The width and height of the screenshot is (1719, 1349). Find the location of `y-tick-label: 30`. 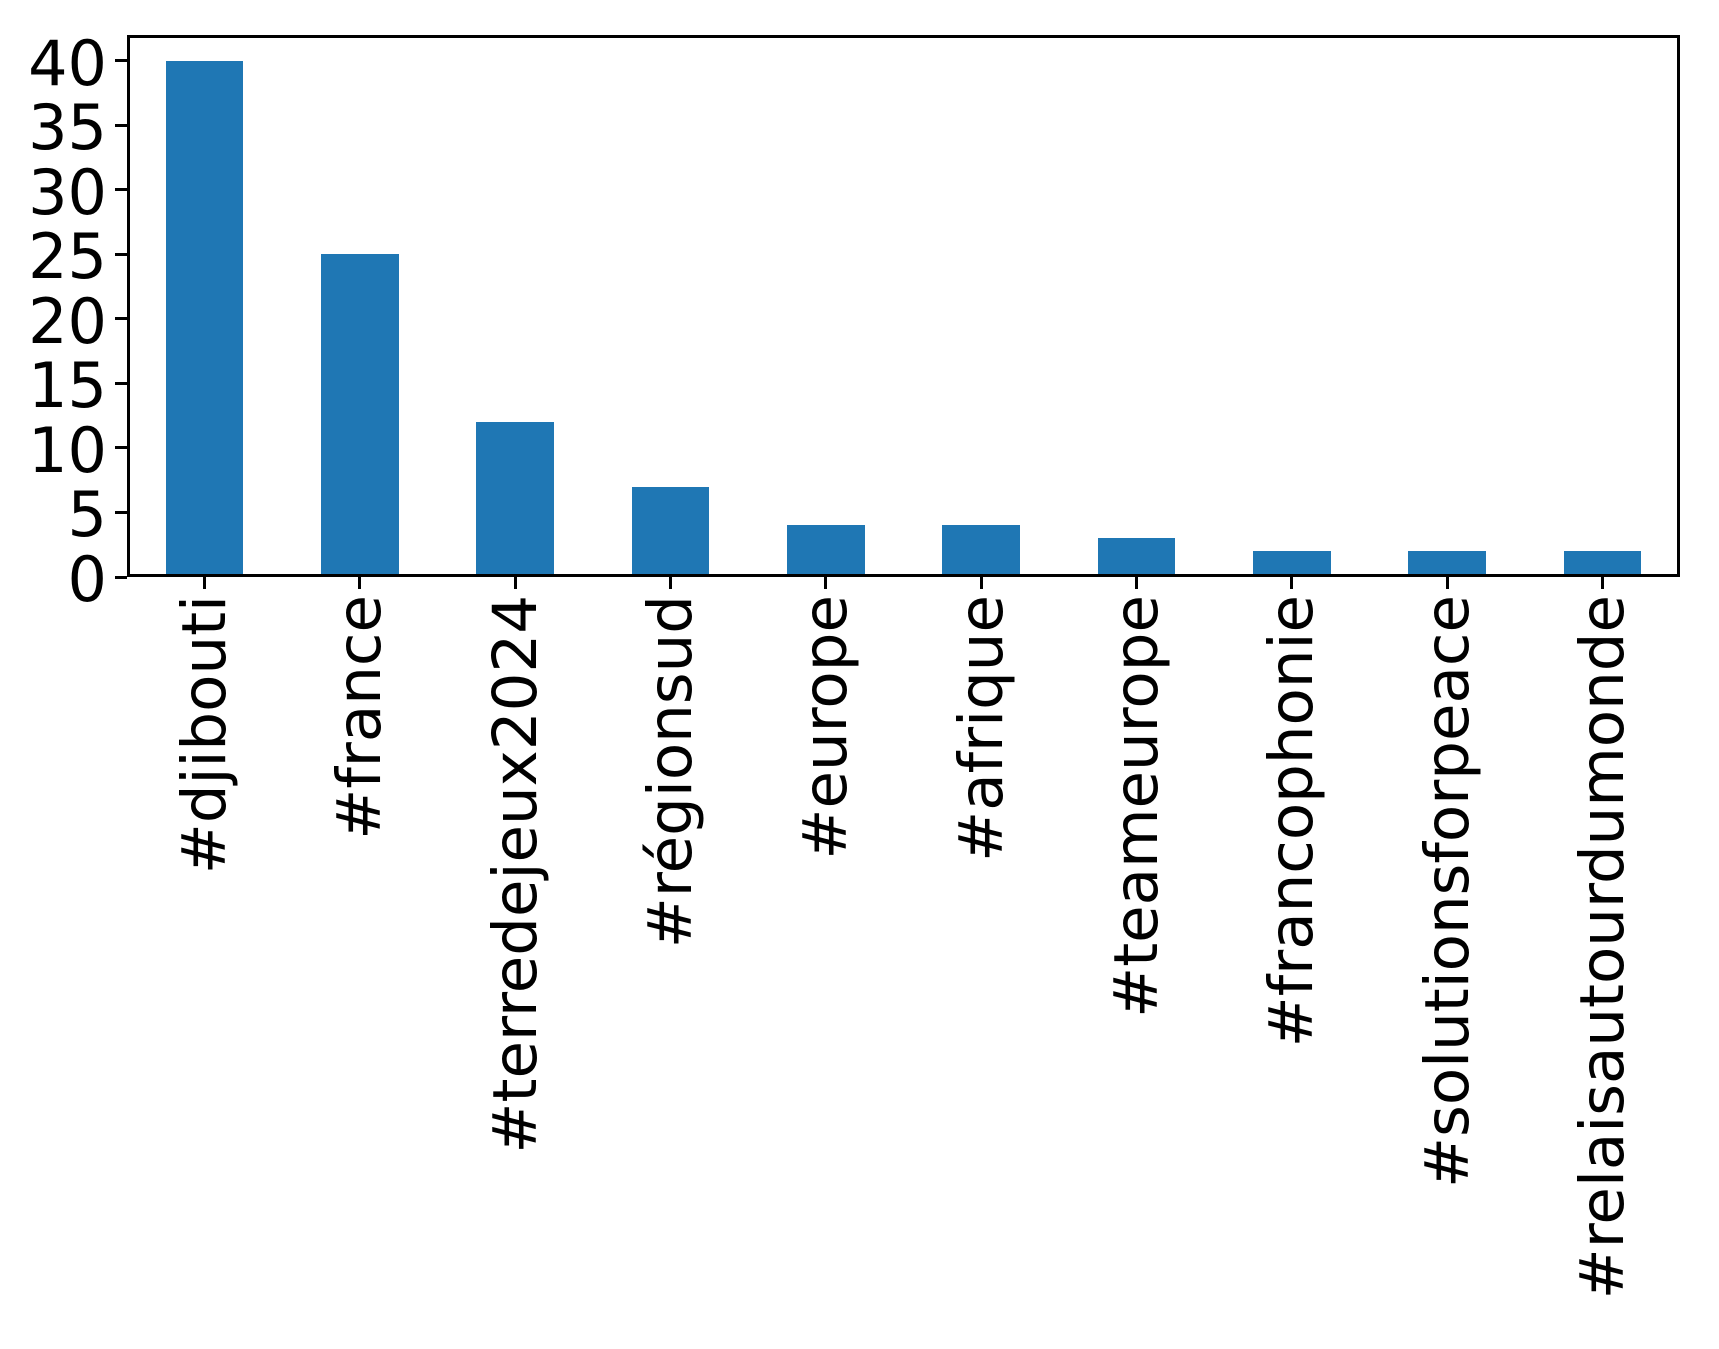

y-tick-label: 30 is located at coordinates (67, 192).